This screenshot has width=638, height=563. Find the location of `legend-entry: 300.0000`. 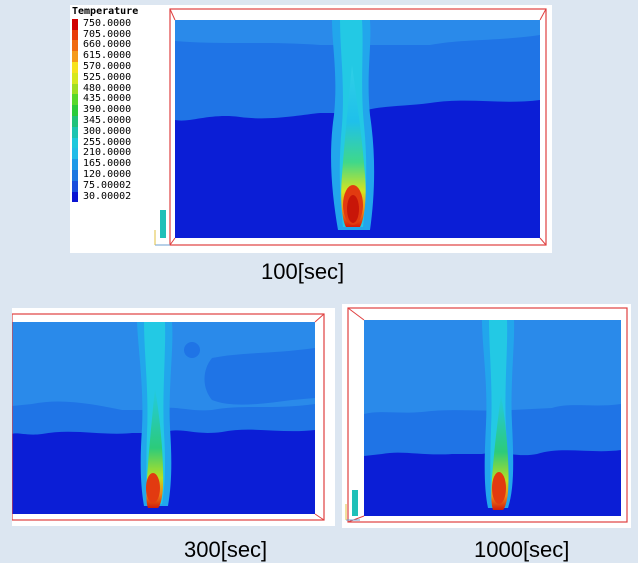

legend-entry: 300.0000 is located at coordinates (112, 131).